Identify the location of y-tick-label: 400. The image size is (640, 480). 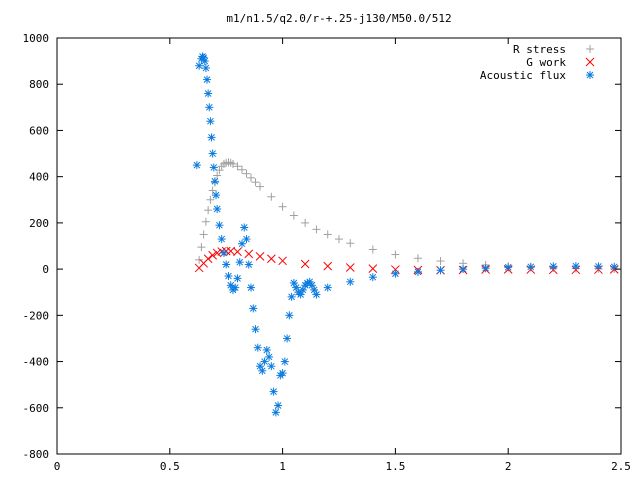
(39, 177).